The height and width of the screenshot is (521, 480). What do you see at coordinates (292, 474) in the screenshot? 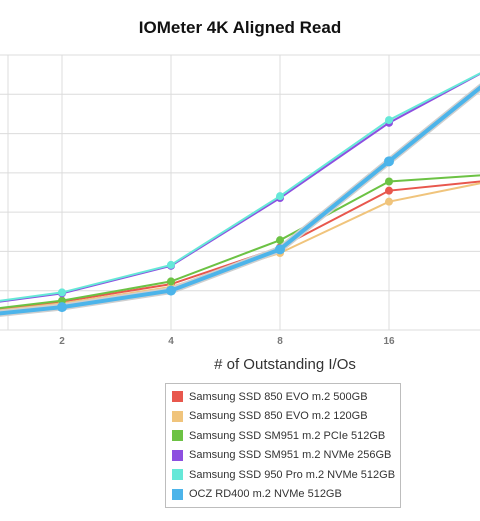
I see `legend-label: Samsung SSD 950 Pro m.2 NVMe 512GB` at bounding box center [292, 474].